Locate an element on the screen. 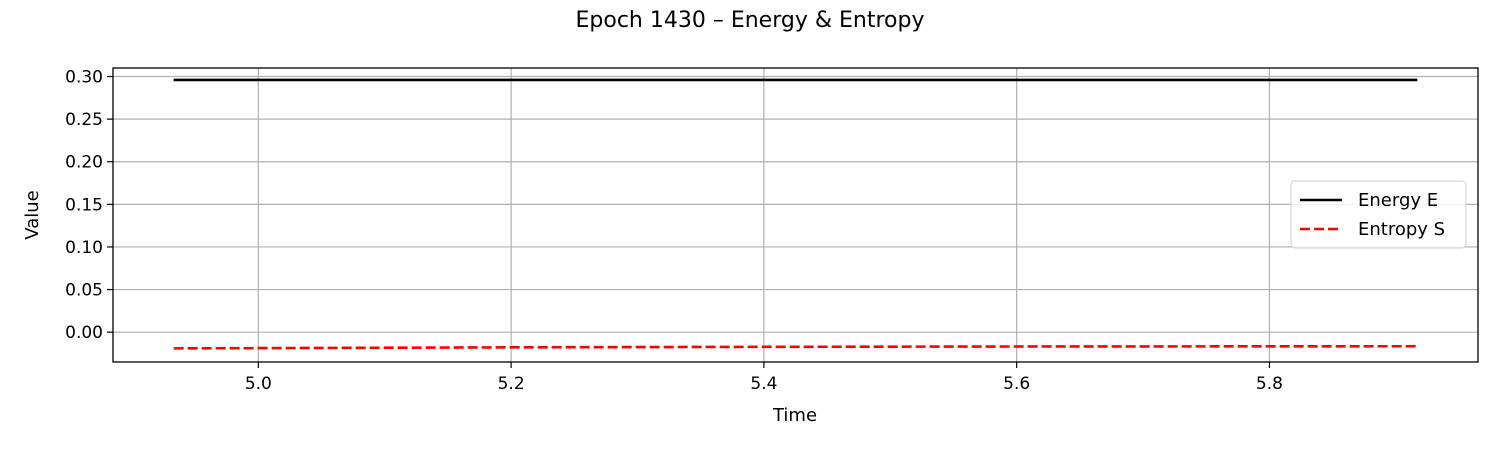 The width and height of the screenshot is (1500, 450). y-axis: 0.00 0.05 0.10 0.15 0.20 0.25 0.30 is located at coordinates (89, 205).